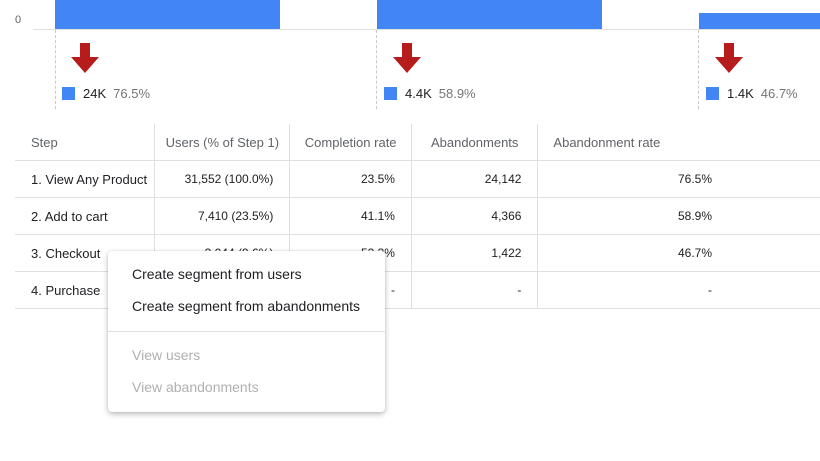 This screenshot has width=820, height=461. Describe the element at coordinates (350, 179) in the screenshot. I see `cell-completion-rate: 23.5%` at that location.